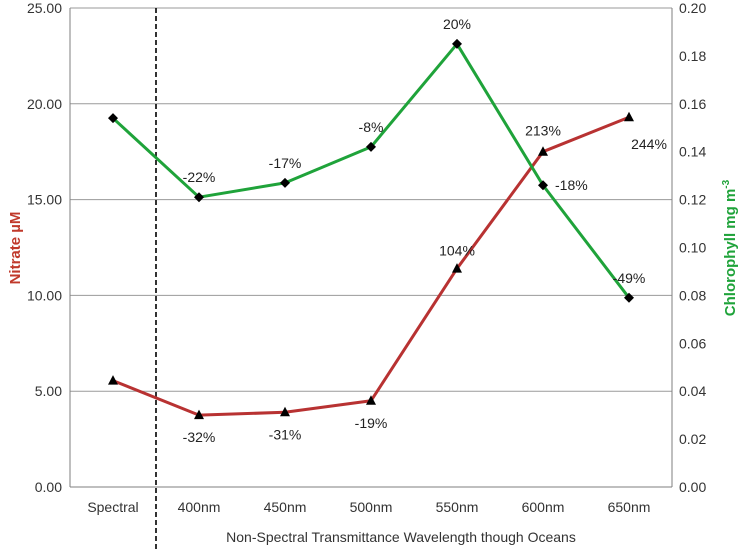 This screenshot has height=558, width=743. What do you see at coordinates (726, 183) in the screenshot?
I see `right-y-axis-title-superscript: -3` at bounding box center [726, 183].